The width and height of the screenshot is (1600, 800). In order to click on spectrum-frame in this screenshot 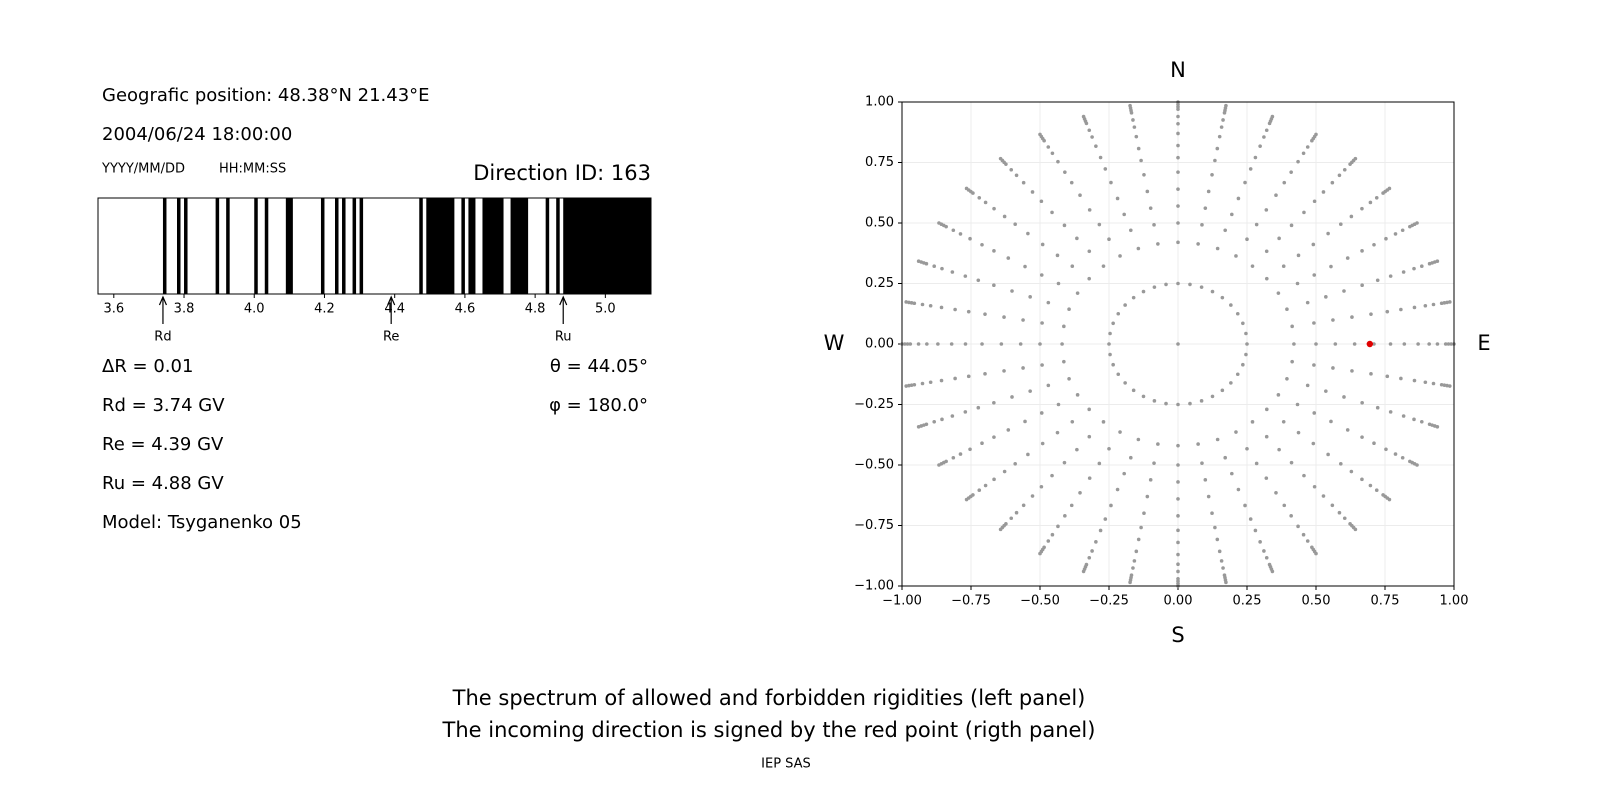, I will do `click(374, 246)`.